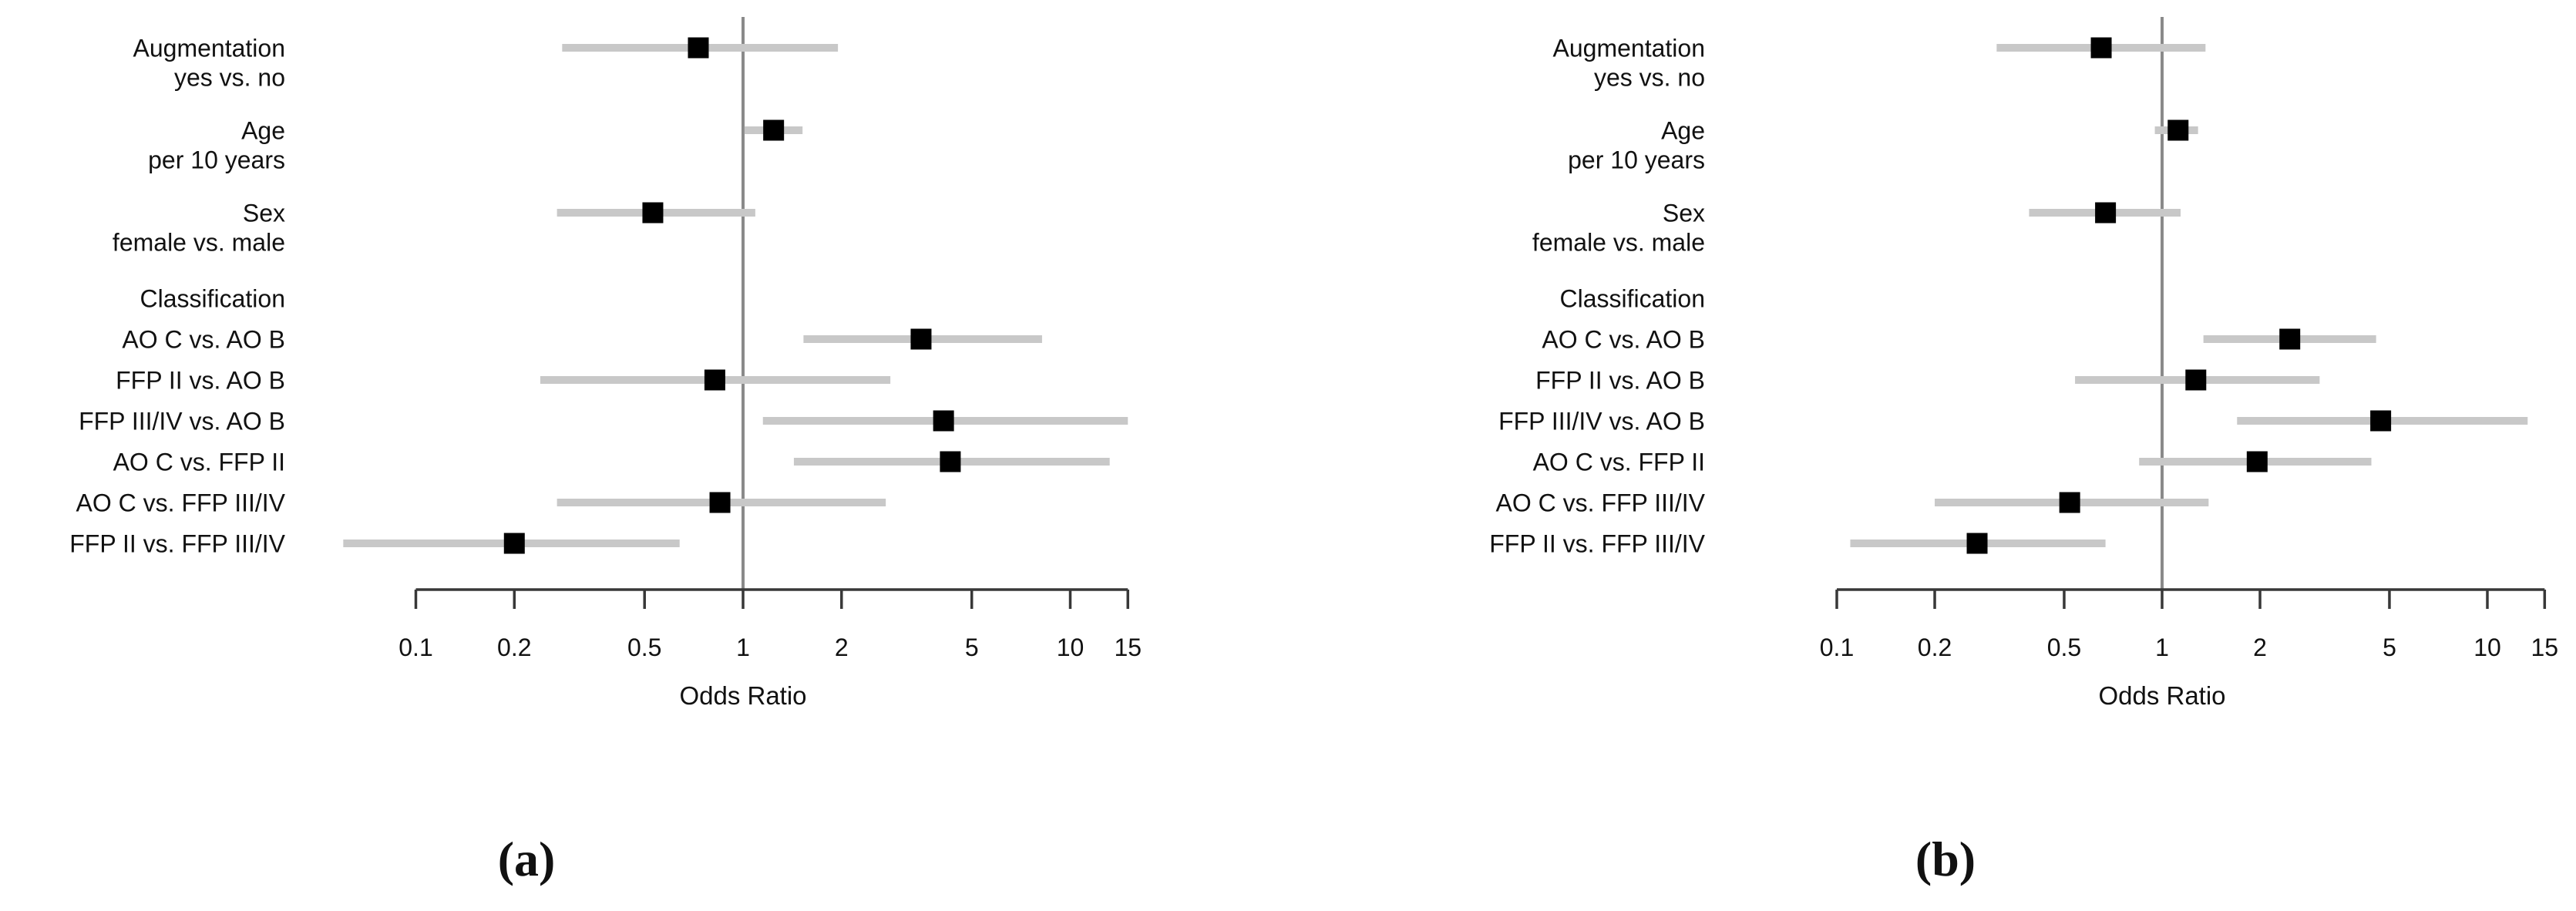 This screenshot has height=911, width=2576. What do you see at coordinates (1945, 859) in the screenshot?
I see `panel-caption: (b)` at bounding box center [1945, 859].